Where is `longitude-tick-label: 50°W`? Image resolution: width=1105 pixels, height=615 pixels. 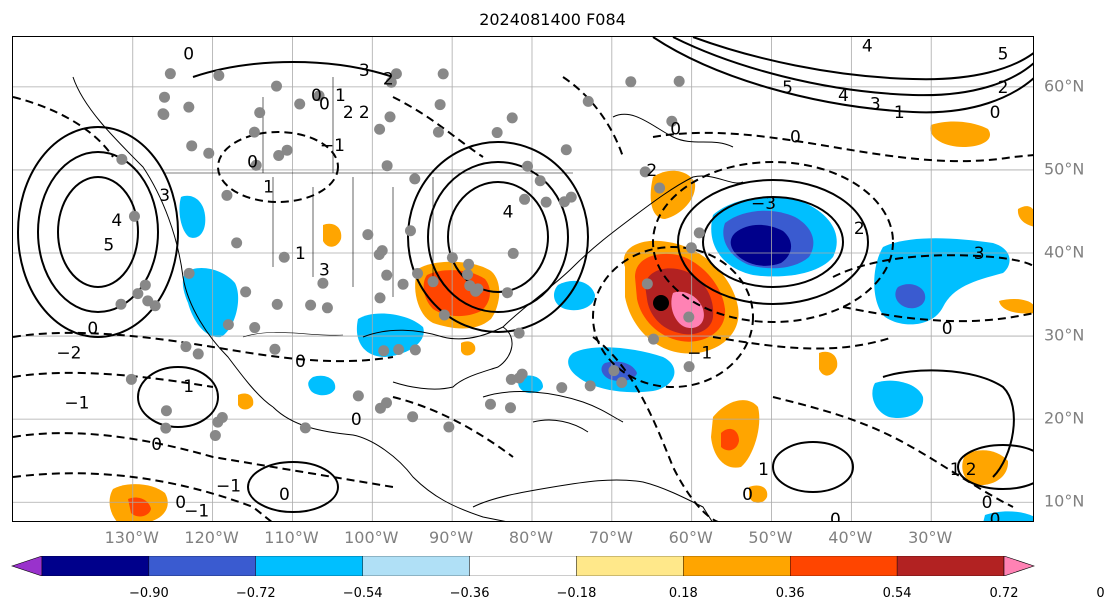
longitude-tick-label: 50°W is located at coordinates (770, 537).